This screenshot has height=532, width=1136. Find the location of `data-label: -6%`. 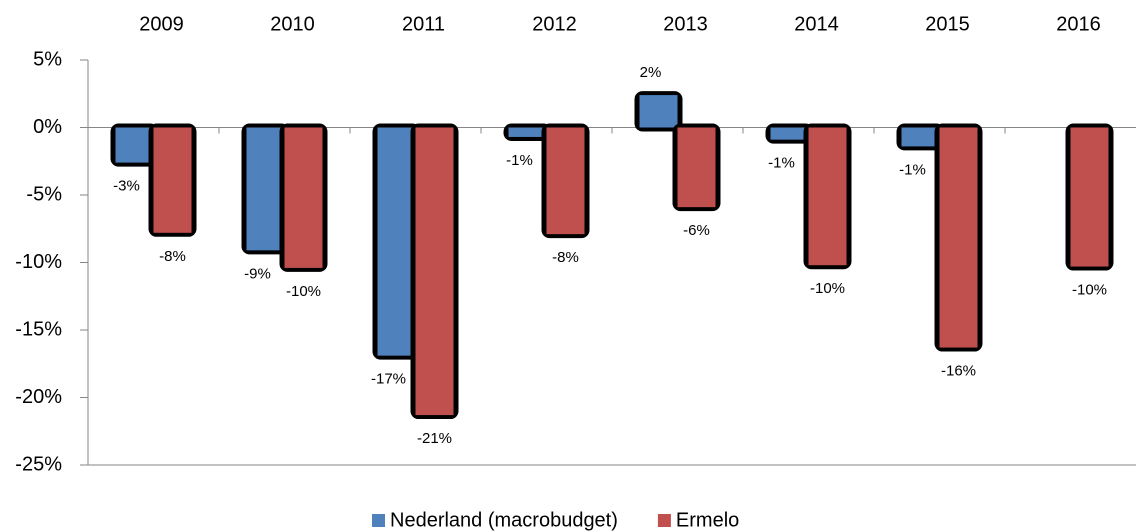

data-label: -6% is located at coordinates (696, 230).